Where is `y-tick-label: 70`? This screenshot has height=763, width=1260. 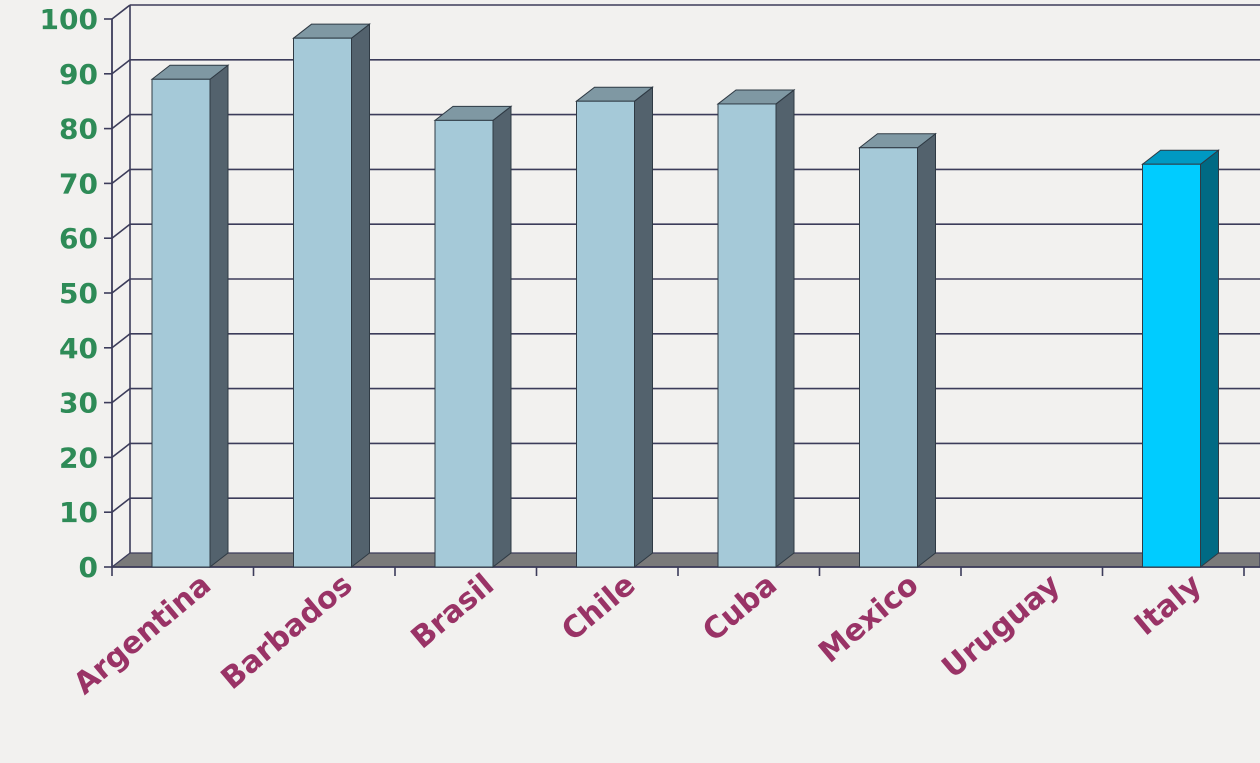 y-tick-label: 70 is located at coordinates (78, 183).